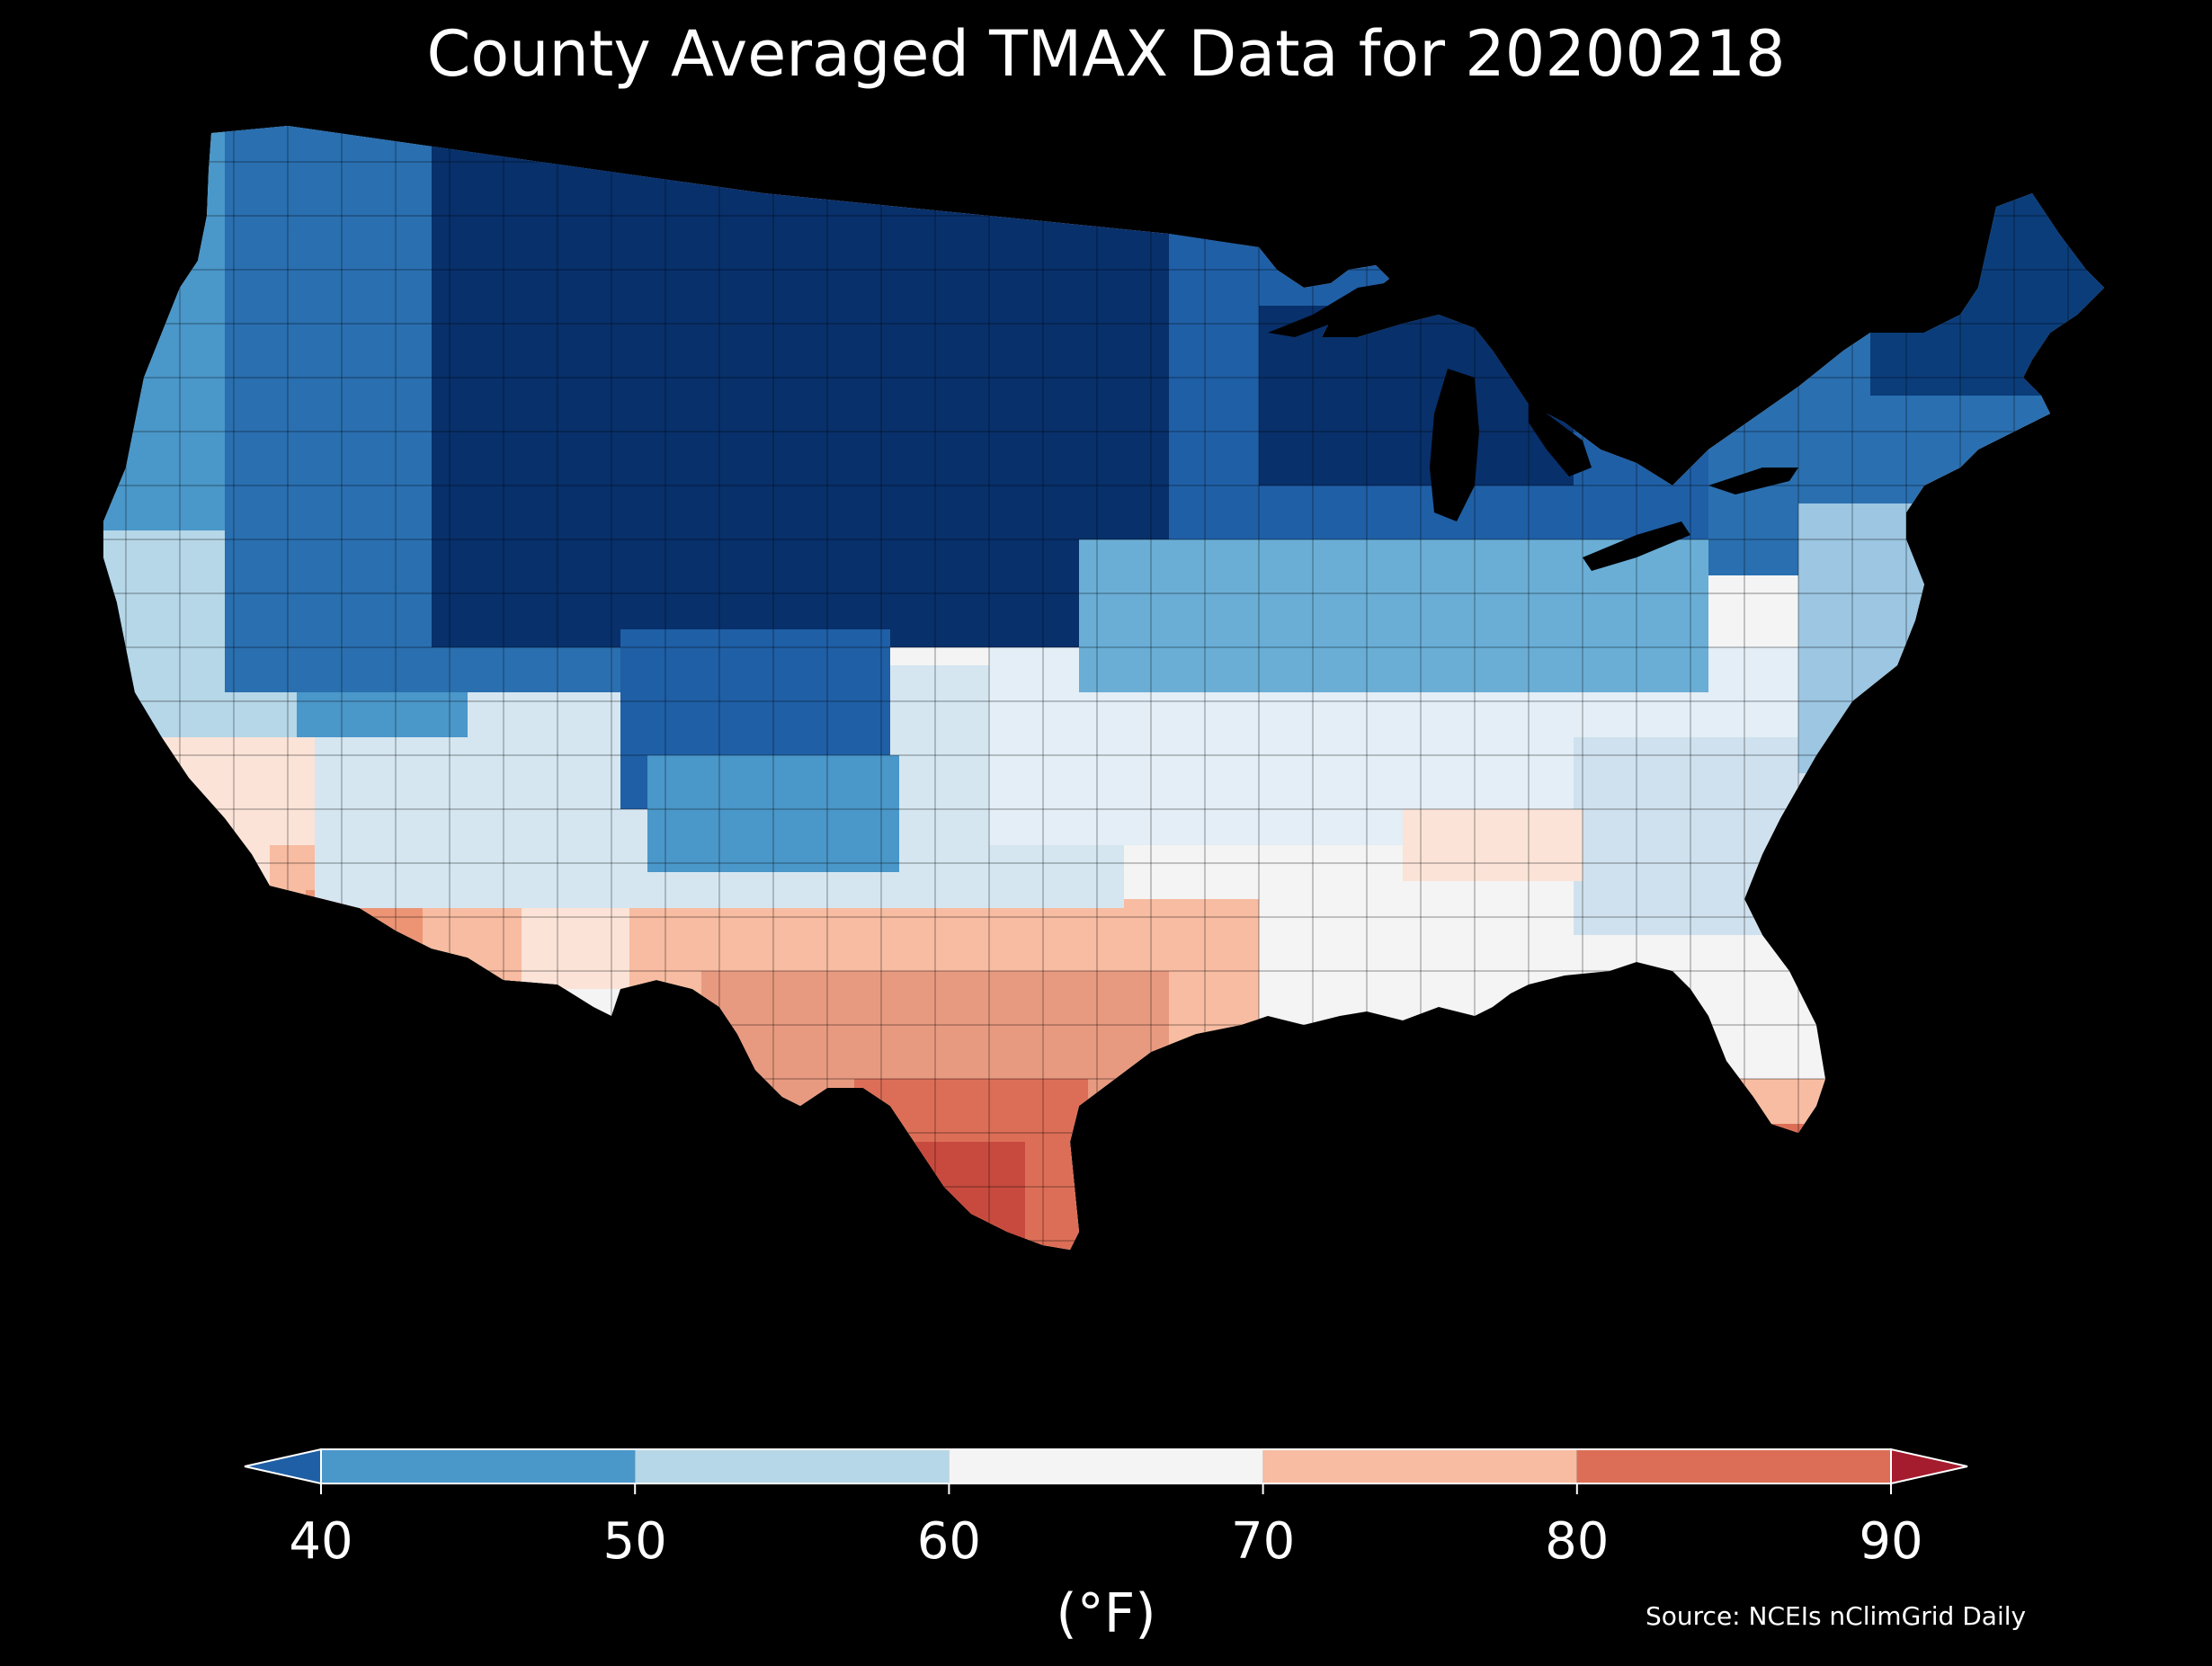  I want to click on colorbar-tick-label: 80, so click(1577, 1542).